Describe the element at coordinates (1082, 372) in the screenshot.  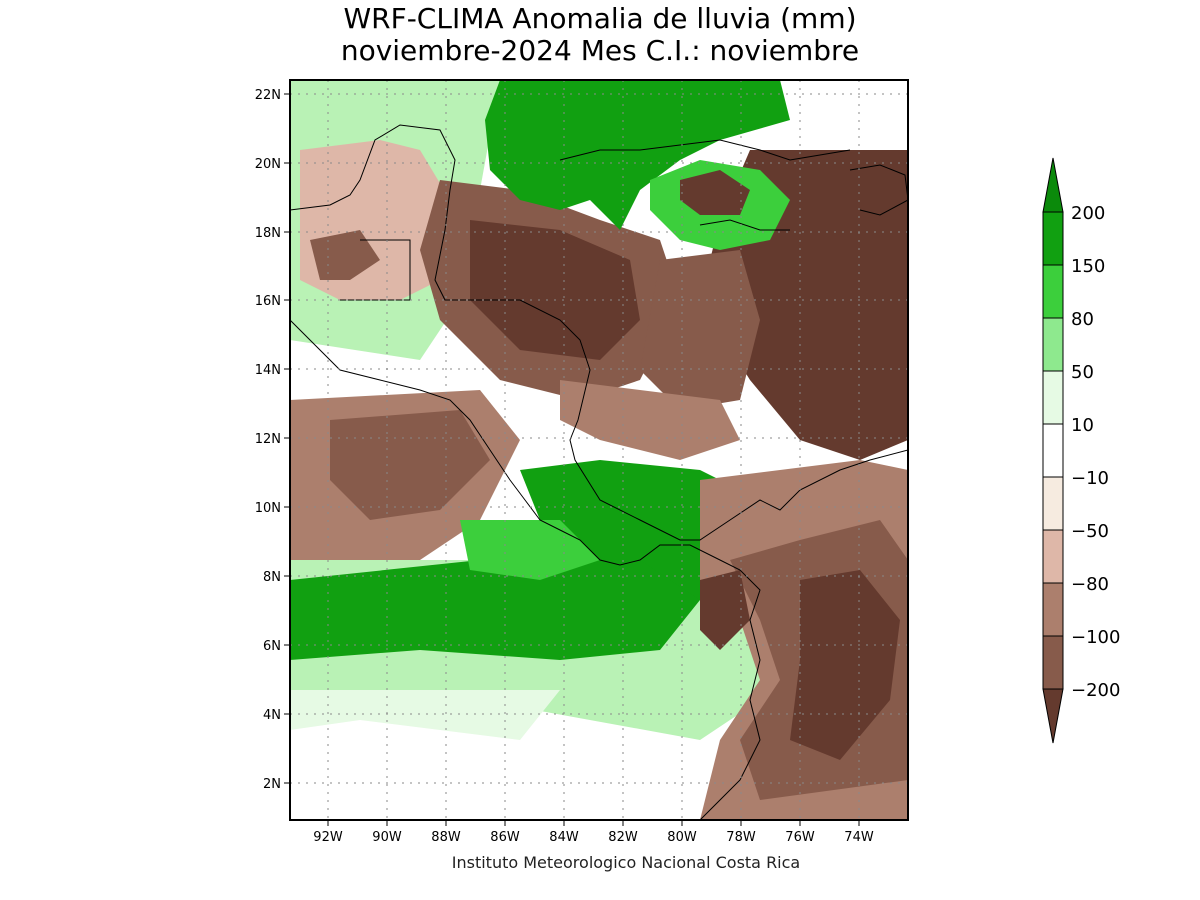
I see `colorbar-label: 50` at that location.